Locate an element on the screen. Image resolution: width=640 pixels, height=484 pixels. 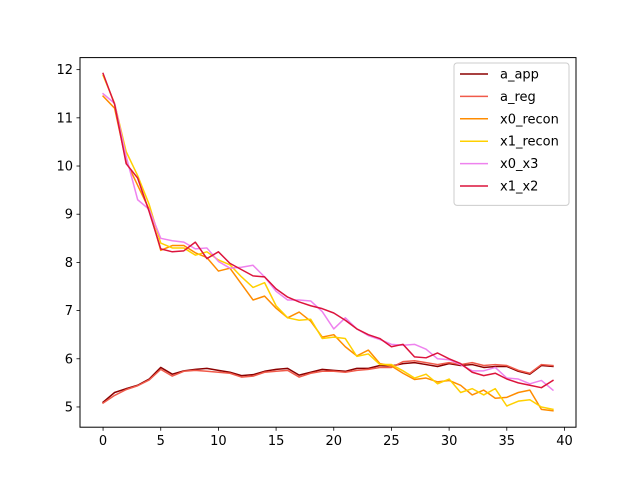
legend-box is located at coordinates (511, 134).